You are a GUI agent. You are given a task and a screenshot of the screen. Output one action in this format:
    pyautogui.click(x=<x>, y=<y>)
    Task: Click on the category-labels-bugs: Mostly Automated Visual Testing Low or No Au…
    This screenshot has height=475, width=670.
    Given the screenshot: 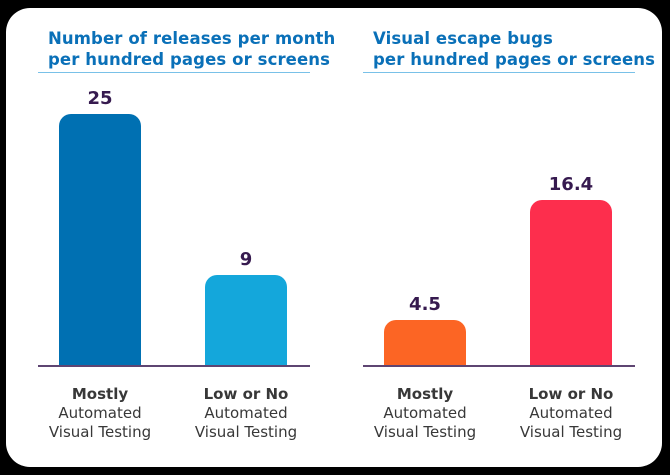 What is the action you would take?
    pyautogui.click(x=499, y=416)
    